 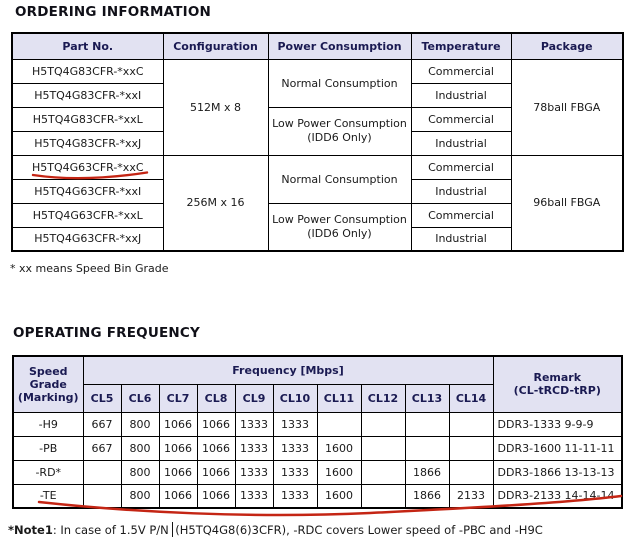 What do you see at coordinates (48, 472) in the screenshot?
I see `speed-grade-cell: -RD*` at bounding box center [48, 472].